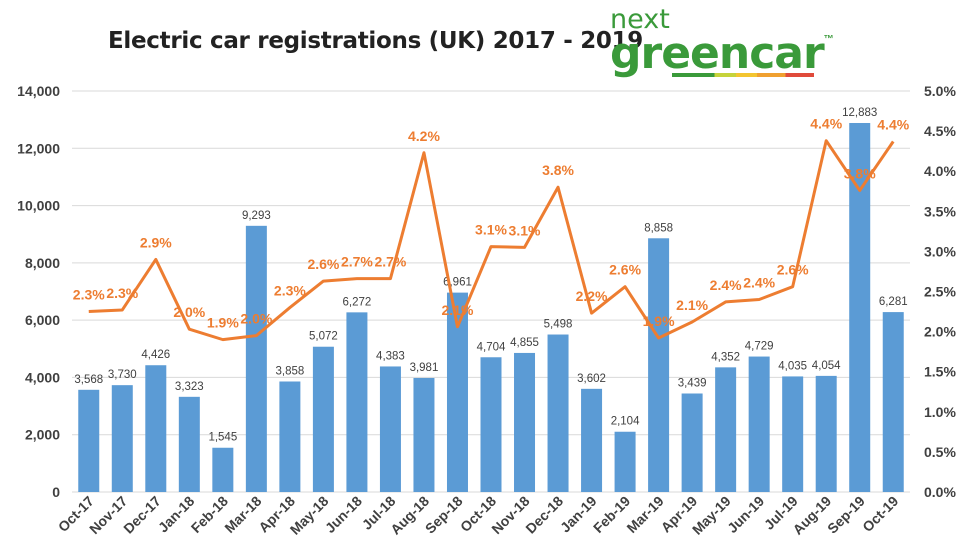 The height and width of the screenshot is (559, 978). Describe the element at coordinates (644, 514) in the screenshot. I see `x-tick-label: Mar-19` at that location.